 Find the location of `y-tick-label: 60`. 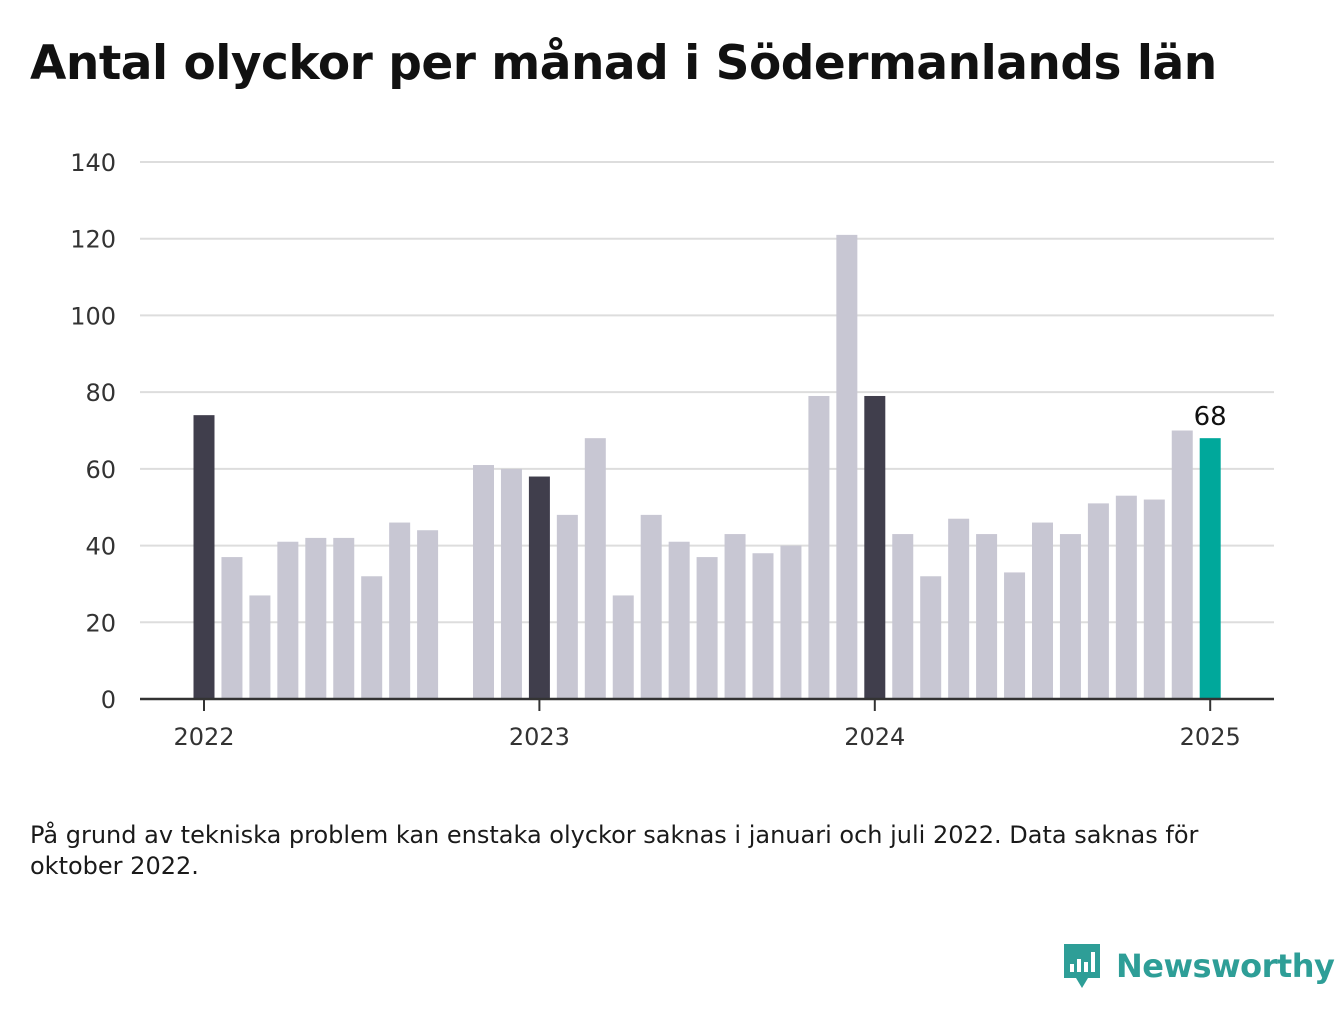

y-tick-label: 60 is located at coordinates (100, 470).